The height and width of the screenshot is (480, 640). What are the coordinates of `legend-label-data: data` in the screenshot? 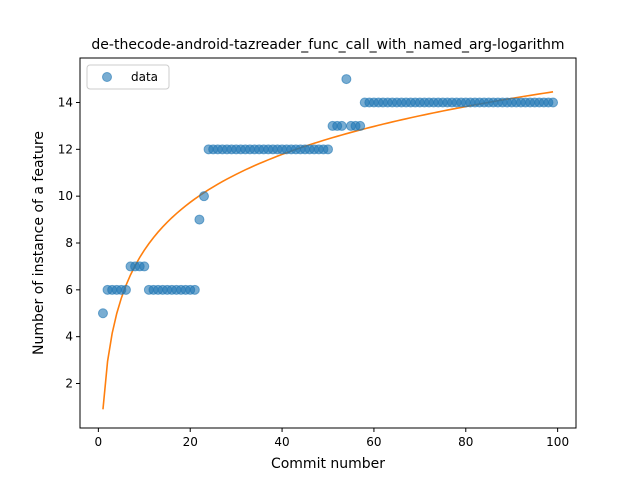 It's located at (144, 77).